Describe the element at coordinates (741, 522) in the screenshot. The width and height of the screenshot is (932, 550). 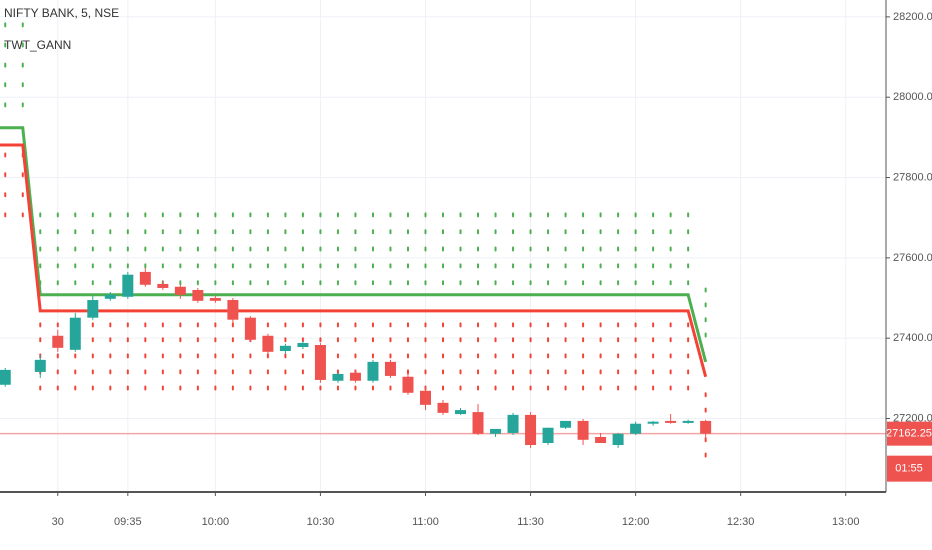
I see `x-tick-label: 12:30` at that location.